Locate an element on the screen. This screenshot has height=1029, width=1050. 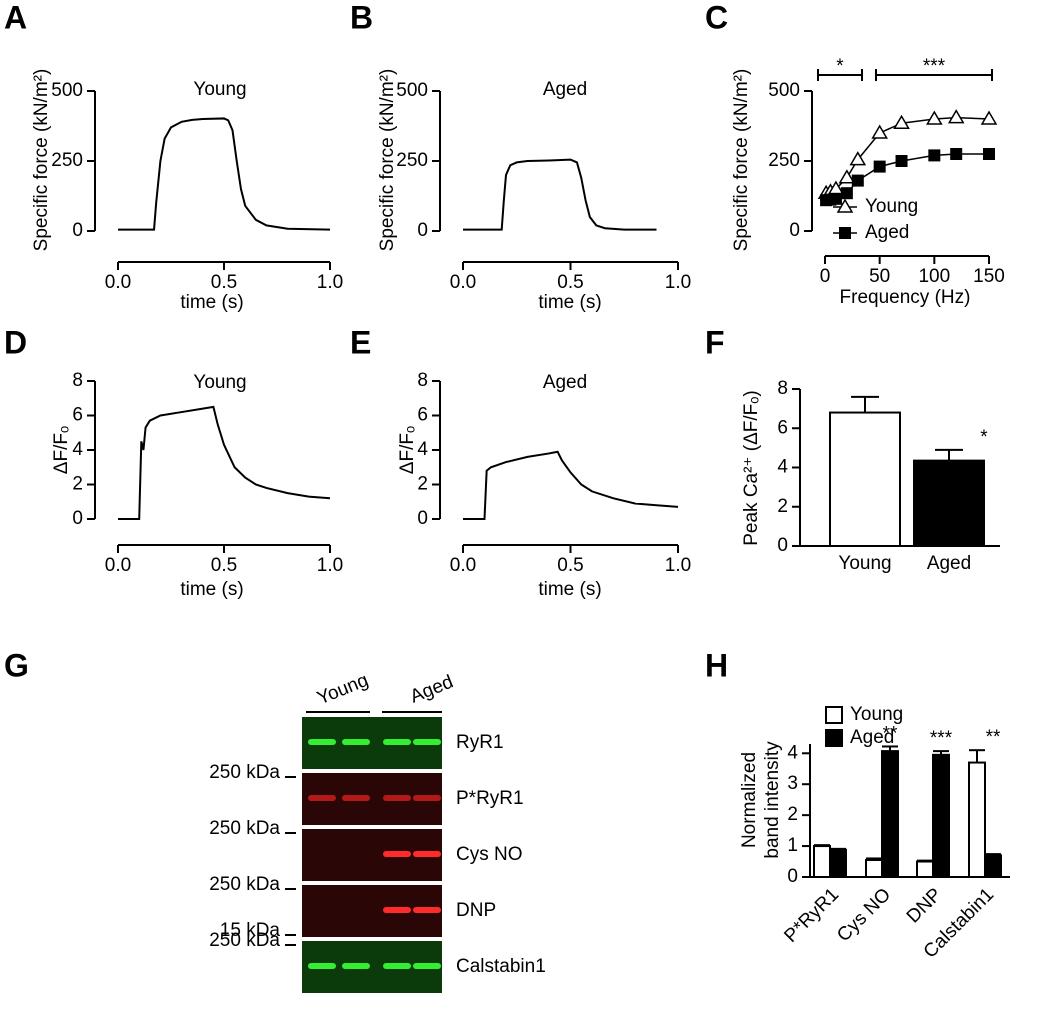
significance: ** is located at coordinates (993, 737).